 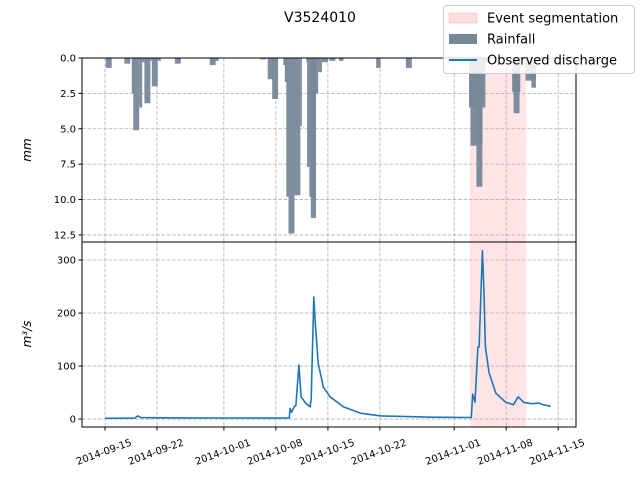 I want to click on y-tick-label: 2.5, so click(x=68, y=94).